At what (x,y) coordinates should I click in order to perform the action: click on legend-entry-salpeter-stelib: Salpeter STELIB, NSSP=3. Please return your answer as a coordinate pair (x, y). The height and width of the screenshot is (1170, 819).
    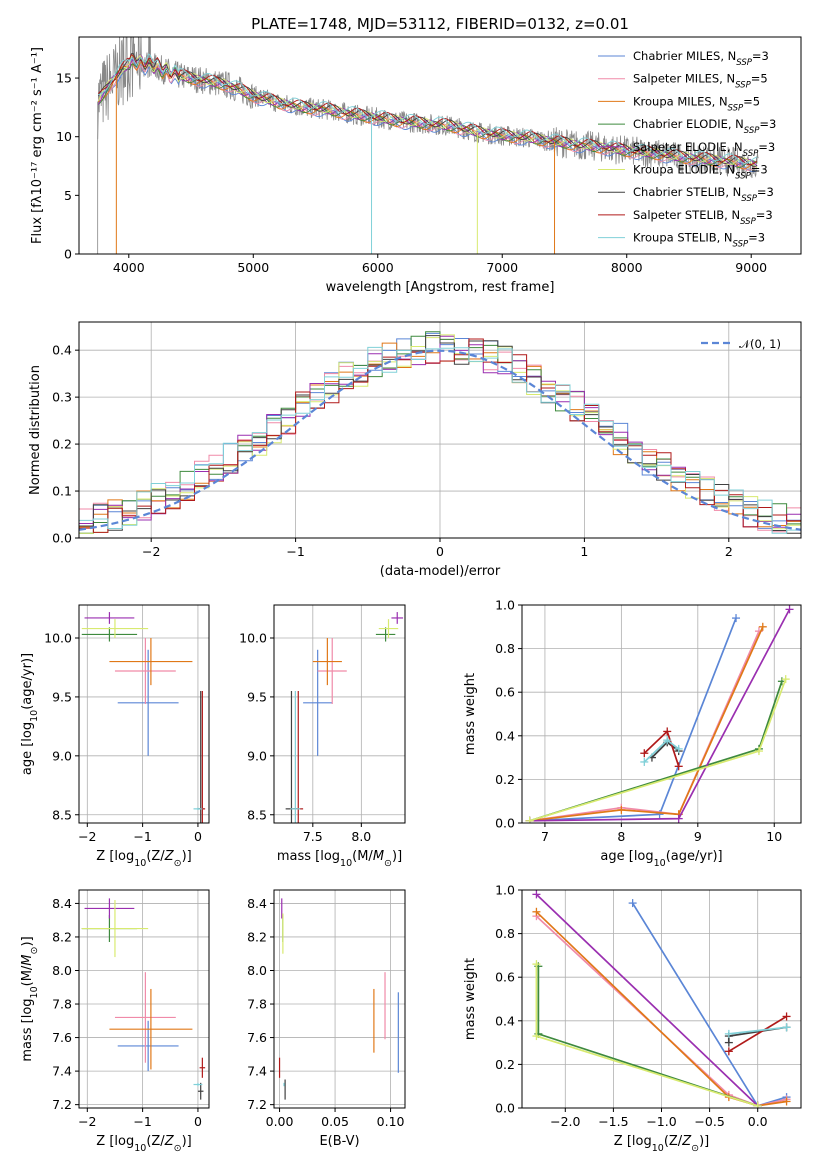
    Looking at the image, I should click on (703, 217).